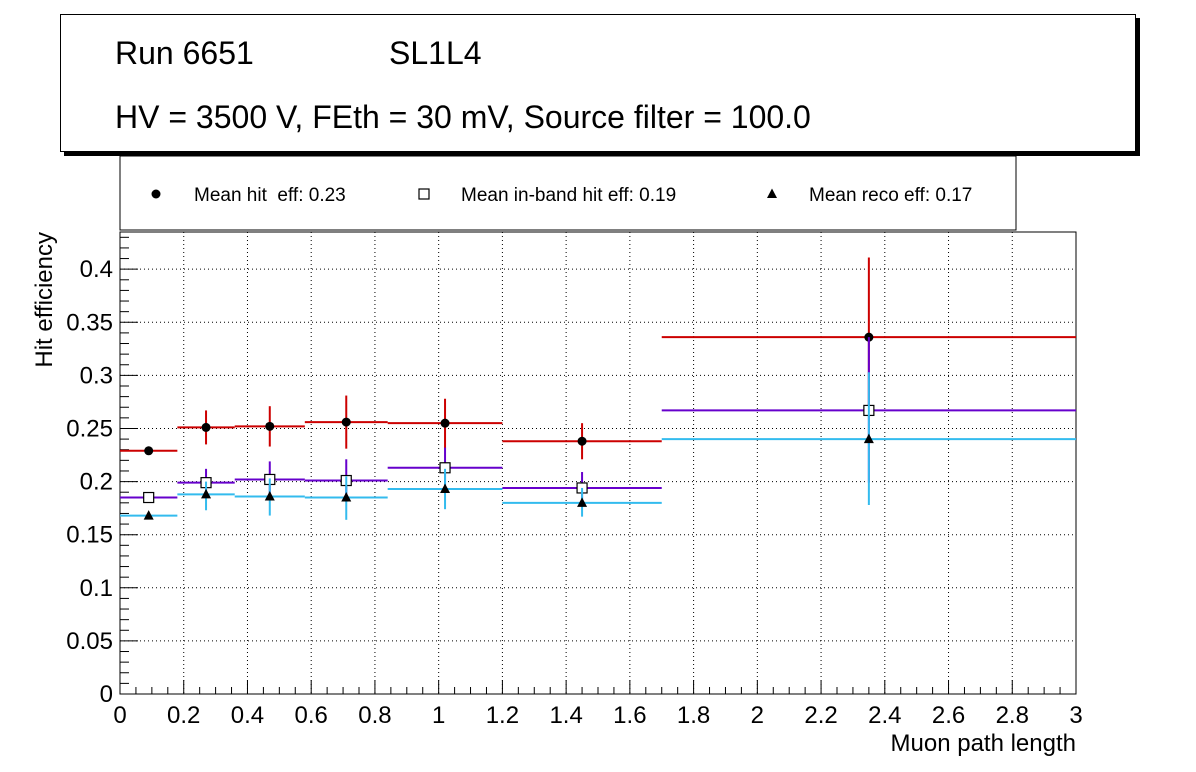 The height and width of the screenshot is (772, 1196). What do you see at coordinates (983, 743) in the screenshot?
I see `x-axis-label: Muon path length` at bounding box center [983, 743].